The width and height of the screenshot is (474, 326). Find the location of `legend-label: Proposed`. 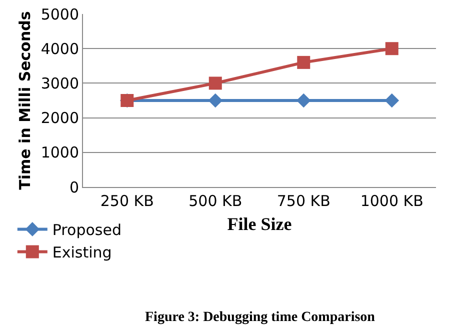

legend-label: Proposed is located at coordinates (87, 230).